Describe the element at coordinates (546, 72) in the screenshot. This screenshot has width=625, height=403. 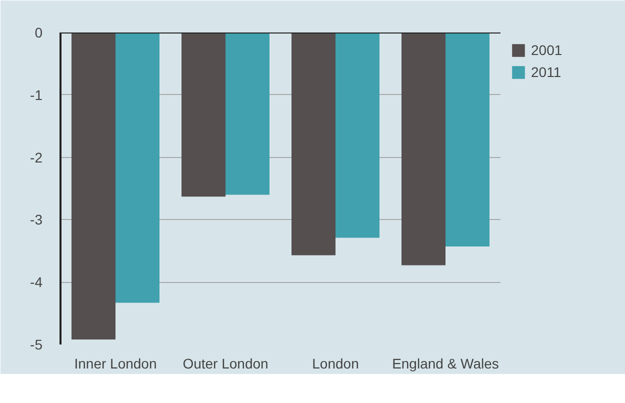
I see `legend-label: 2011` at that location.